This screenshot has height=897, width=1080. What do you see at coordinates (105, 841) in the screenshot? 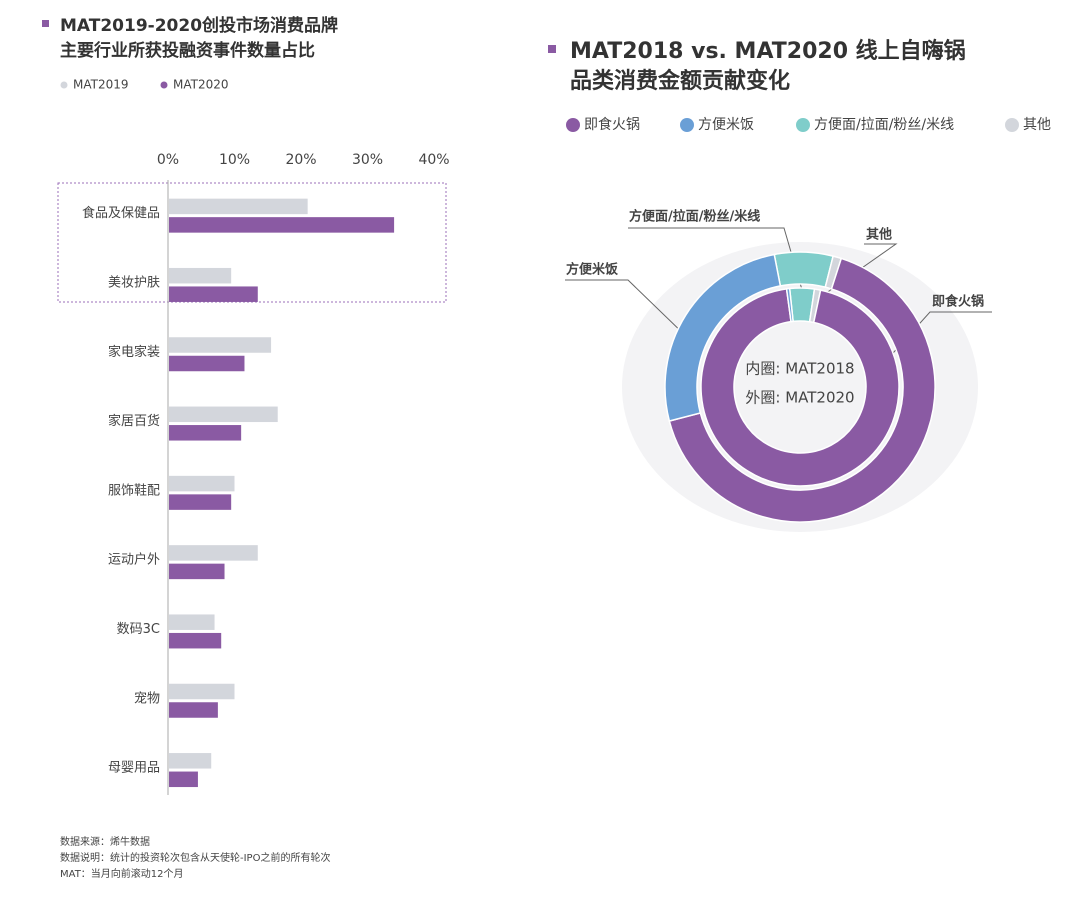
I see `note: 数据来源：烯牛数据` at bounding box center [105, 841].